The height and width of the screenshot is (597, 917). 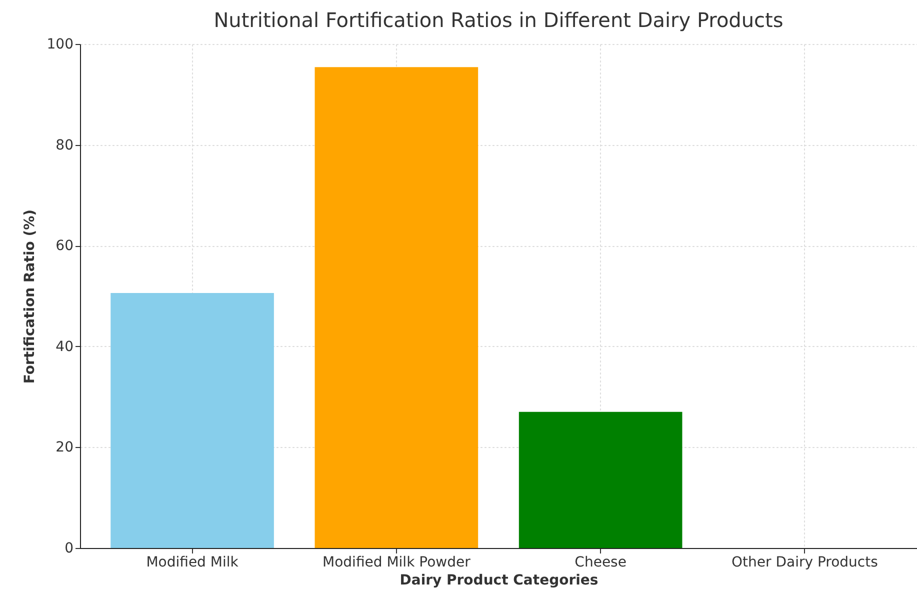 What do you see at coordinates (499, 580) in the screenshot?
I see `x-axis-title: Dairy Product Categories` at bounding box center [499, 580].